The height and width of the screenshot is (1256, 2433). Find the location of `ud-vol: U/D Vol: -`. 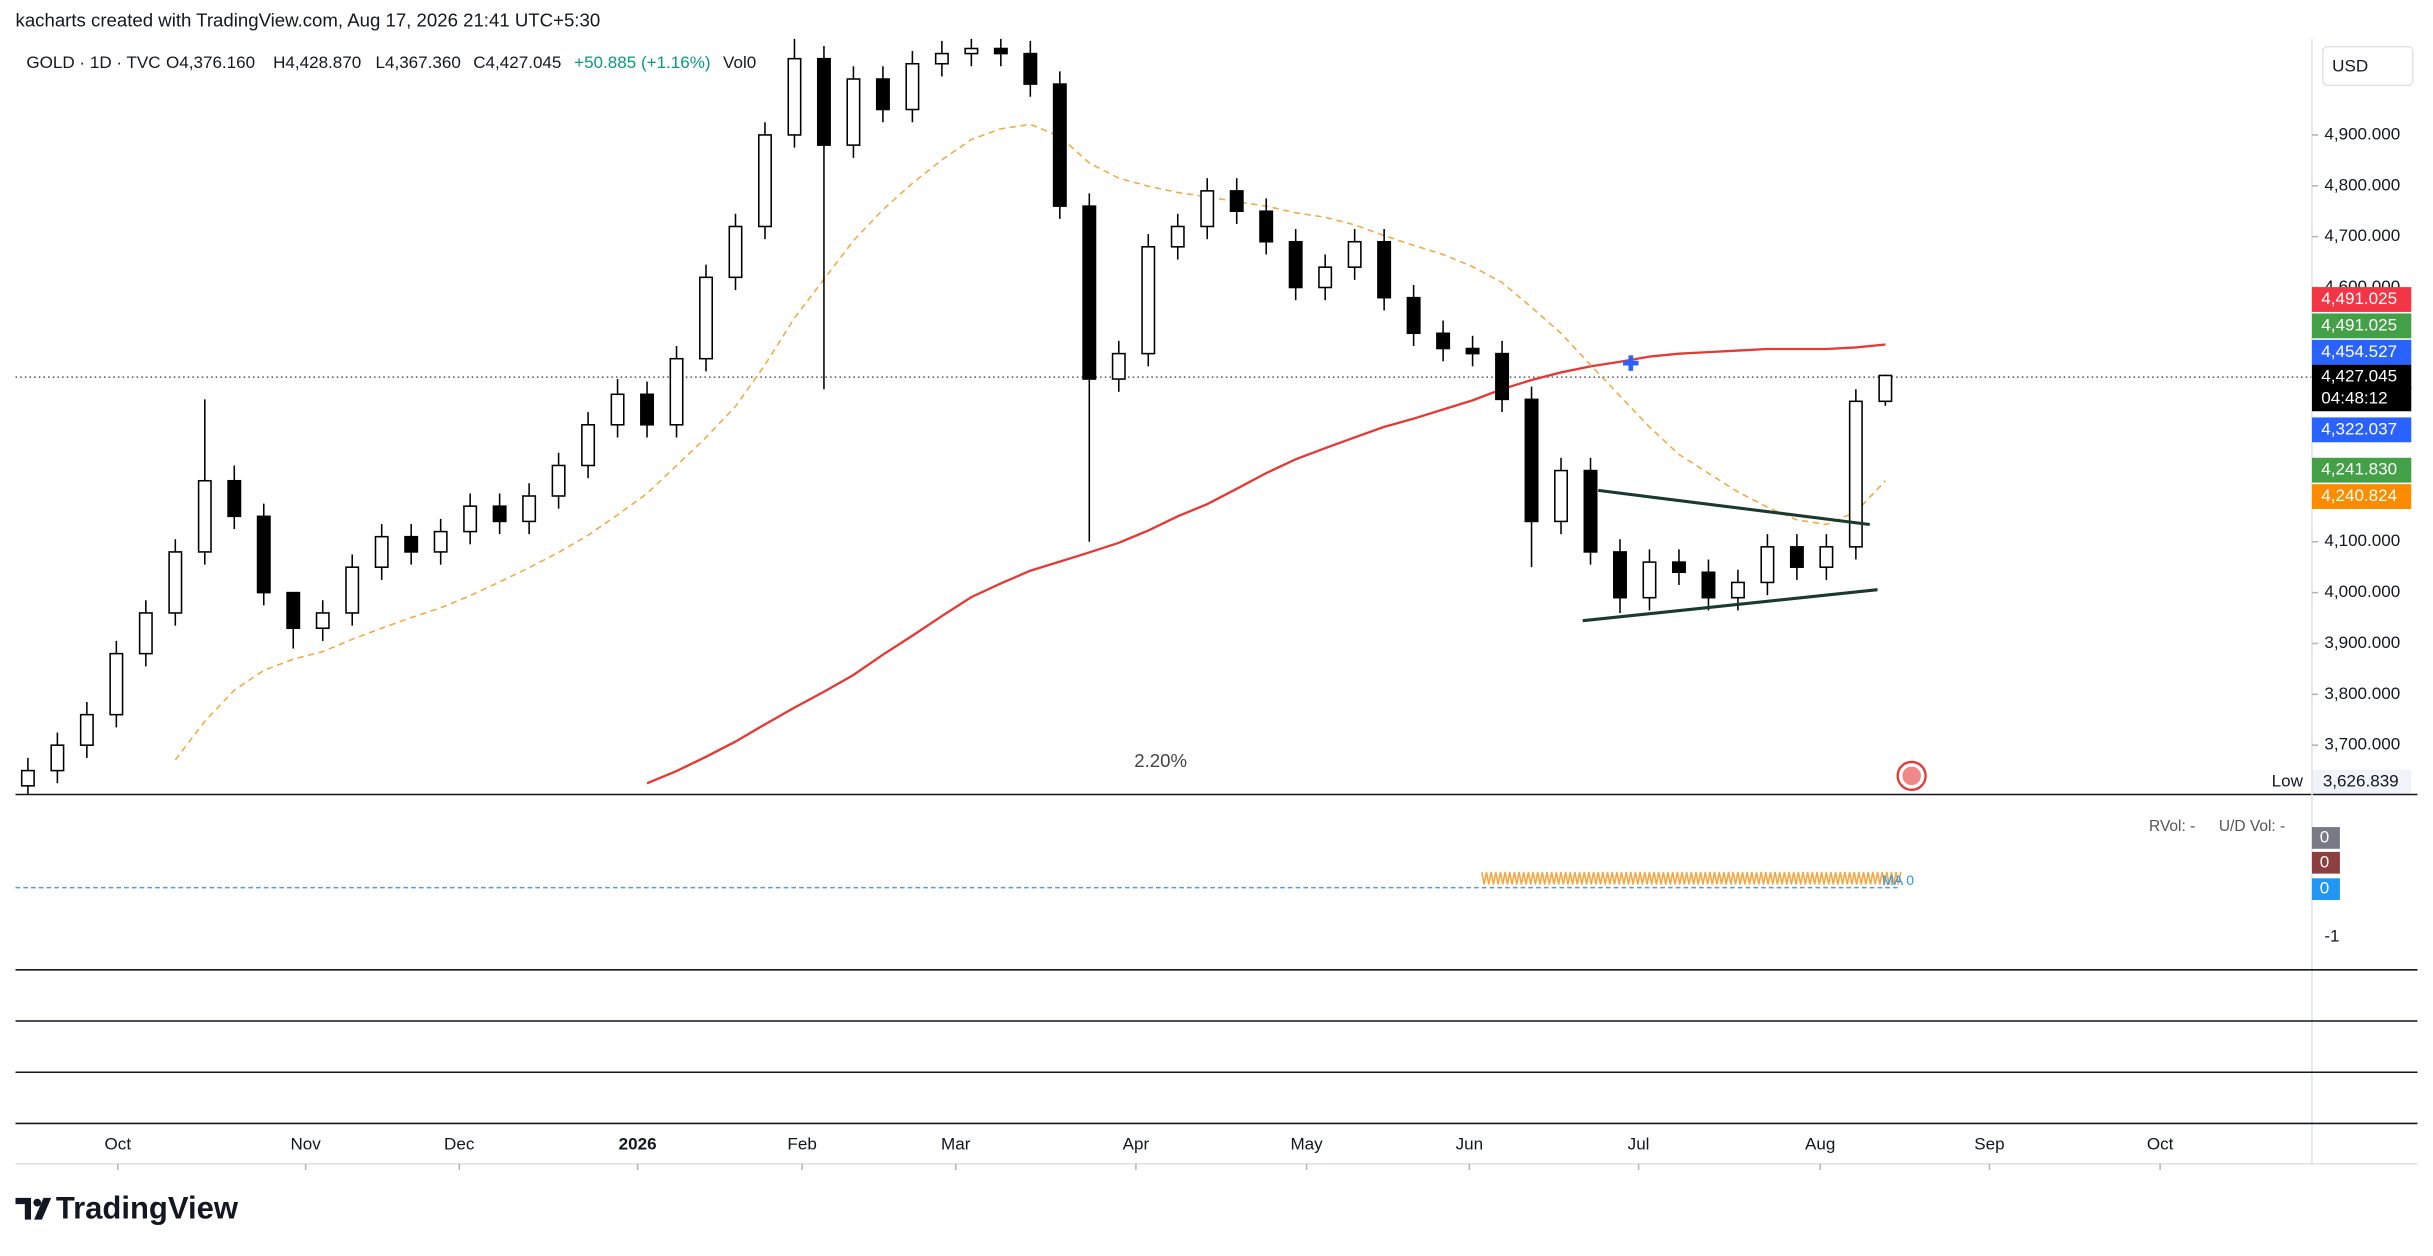

ud-vol: U/D Vol: - is located at coordinates (2252, 826).